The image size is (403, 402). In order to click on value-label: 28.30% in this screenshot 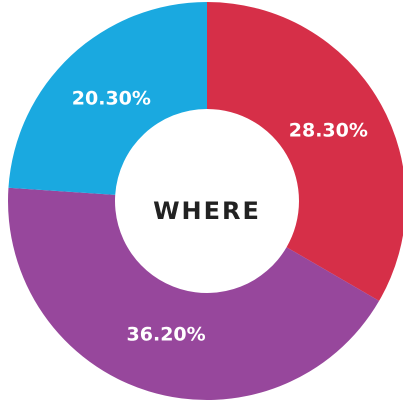, I will do `click(328, 131)`.